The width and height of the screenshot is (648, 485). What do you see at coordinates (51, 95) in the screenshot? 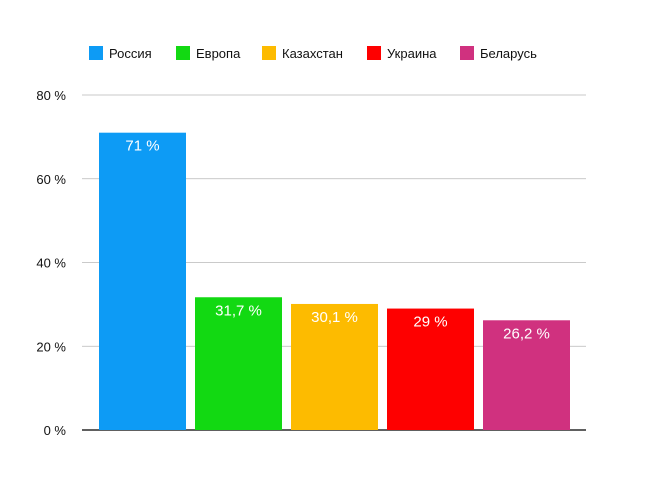
I see `y-tick-label: 80 %` at bounding box center [51, 95].